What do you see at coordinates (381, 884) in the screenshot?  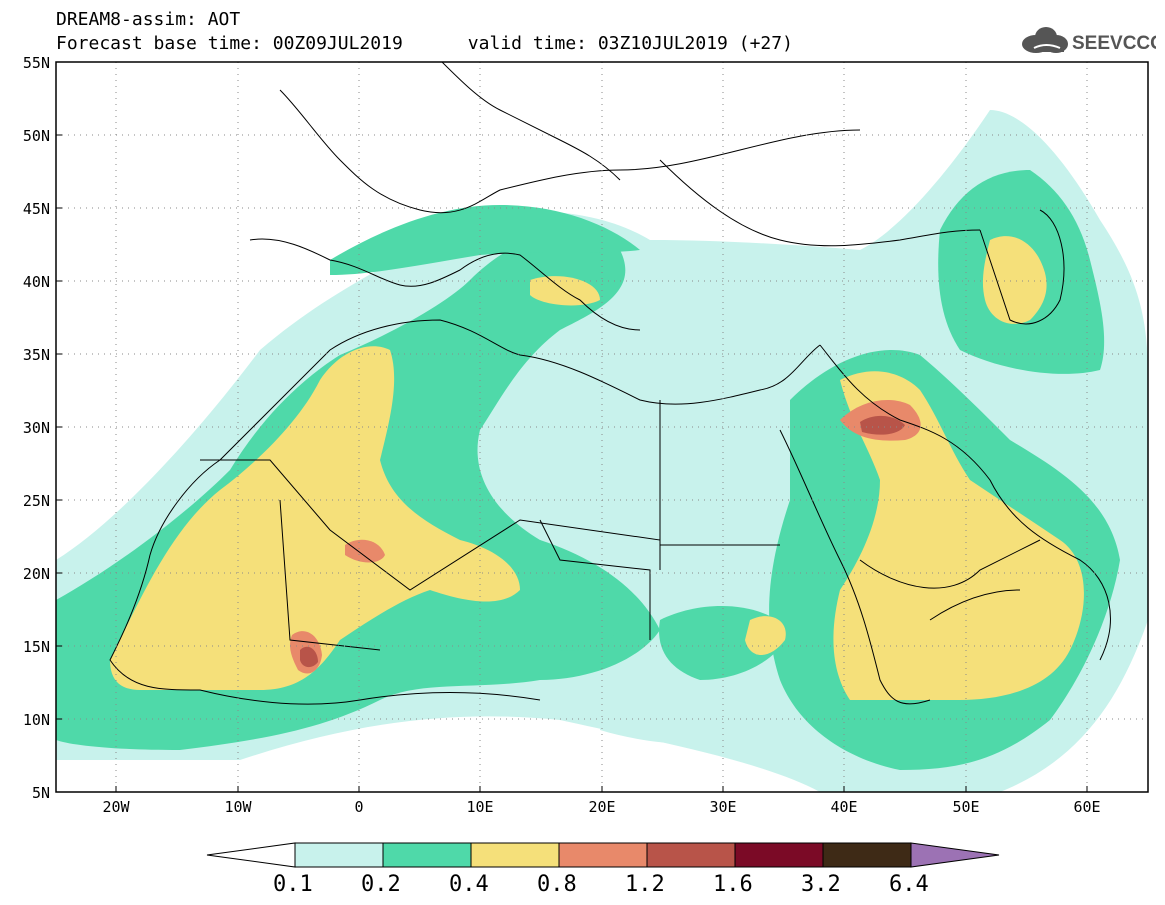 I see `colorbar-label: 0.2` at bounding box center [381, 884].